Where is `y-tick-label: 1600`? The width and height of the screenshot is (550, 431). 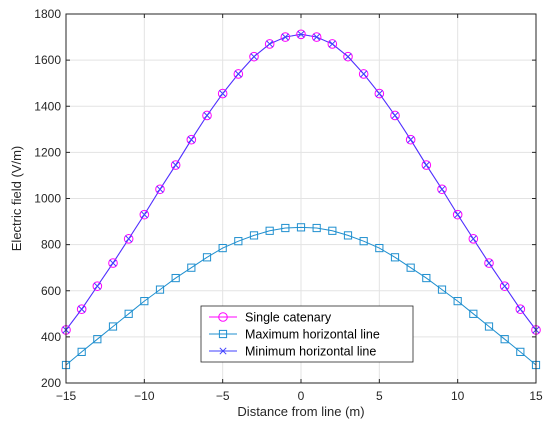
y-tick-label: 1600 is located at coordinates (47, 60).